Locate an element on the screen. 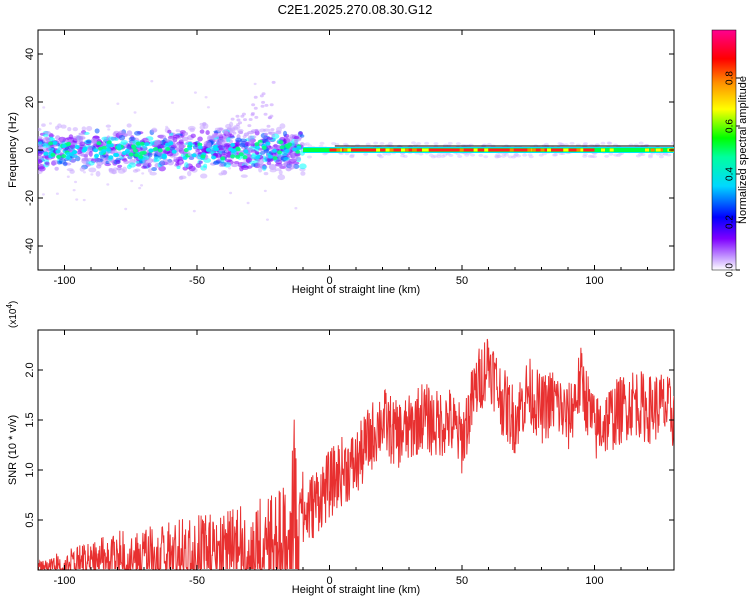 The image size is (750, 600). spectrogram-y-tick-label: 40 is located at coordinates (30, 54).